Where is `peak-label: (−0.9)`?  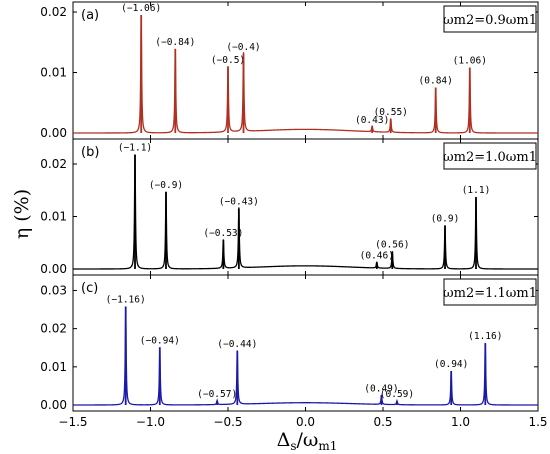 peak-label: (−0.9) is located at coordinates (166, 185).